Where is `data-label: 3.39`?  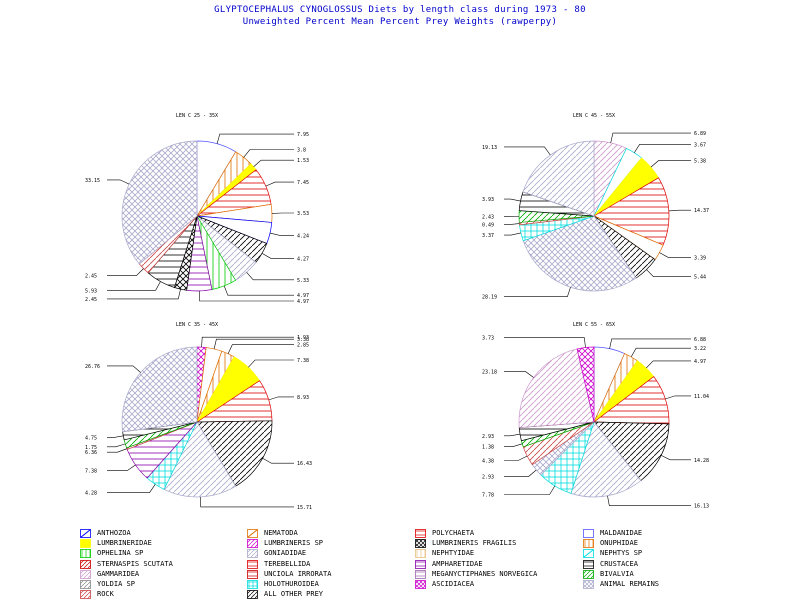
data-label: 3.39 is located at coordinates (700, 258).